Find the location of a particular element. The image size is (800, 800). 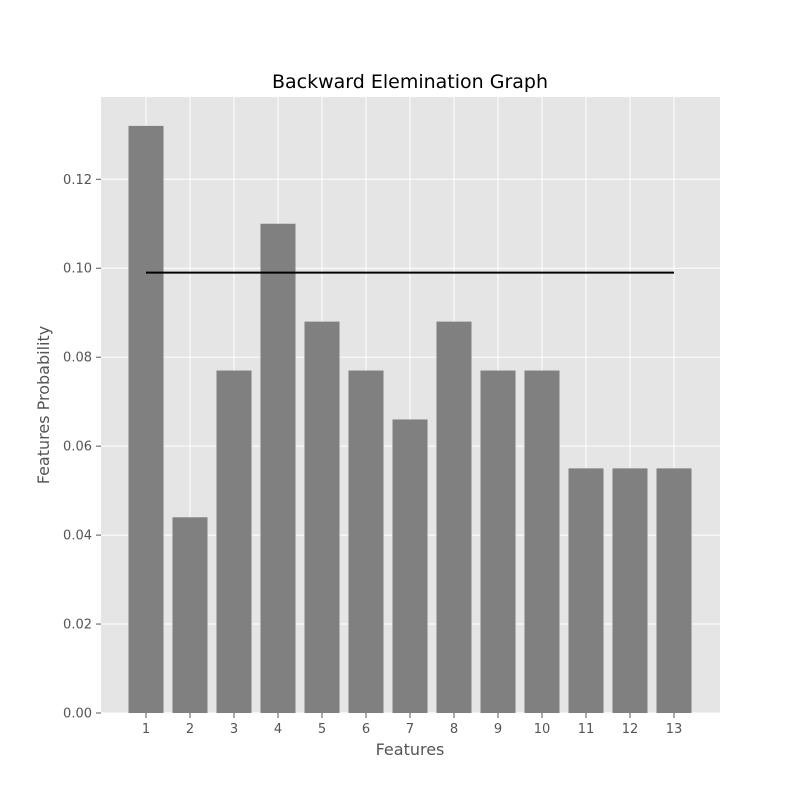

chart-title: Backward Elemination Graph is located at coordinates (410, 82).